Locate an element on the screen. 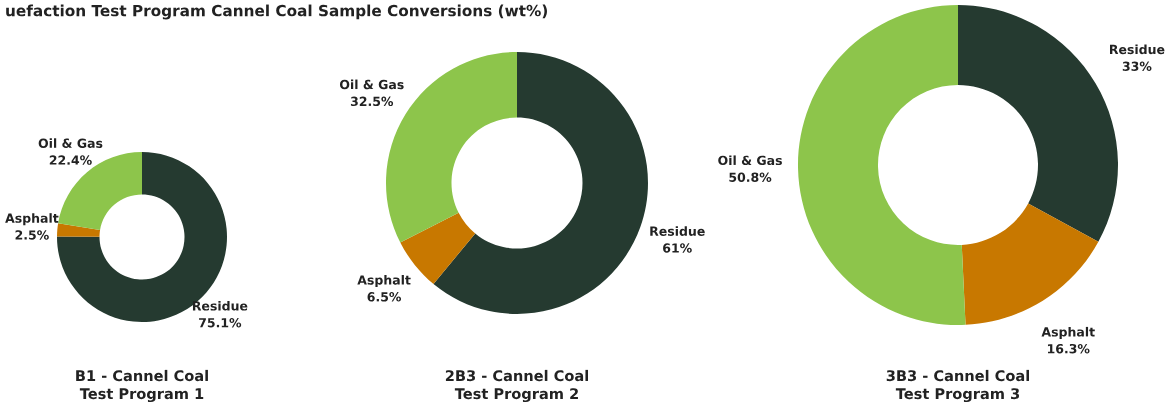  data-label: 32.5% is located at coordinates (372, 101).